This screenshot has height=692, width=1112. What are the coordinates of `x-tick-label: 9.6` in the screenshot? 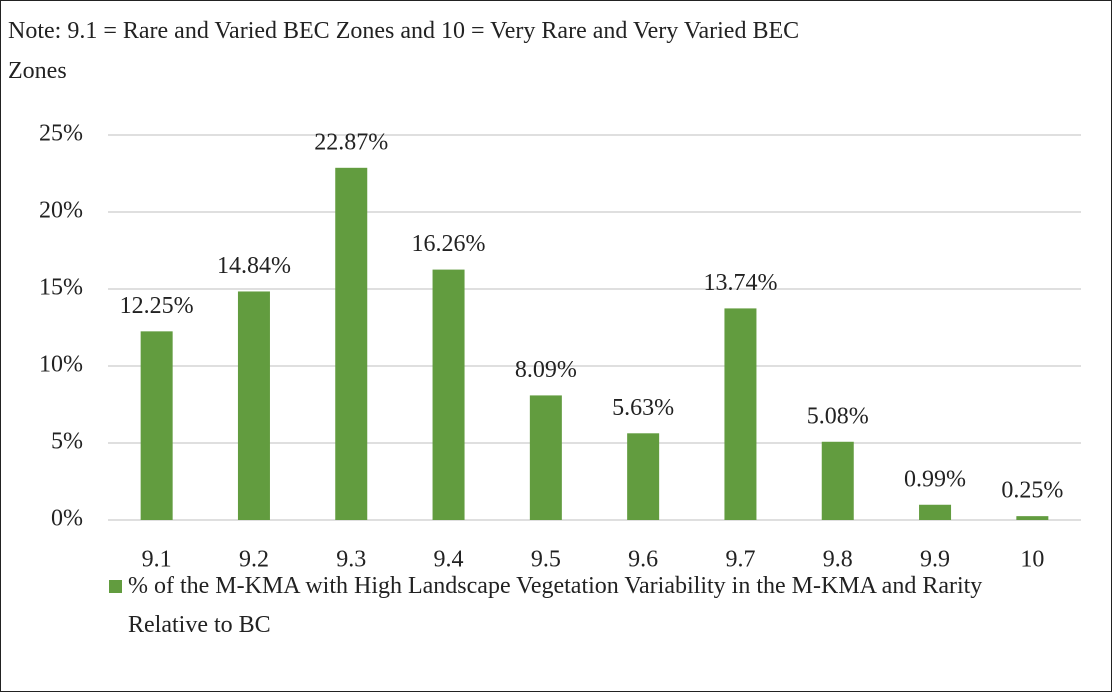 It's located at (643, 560).